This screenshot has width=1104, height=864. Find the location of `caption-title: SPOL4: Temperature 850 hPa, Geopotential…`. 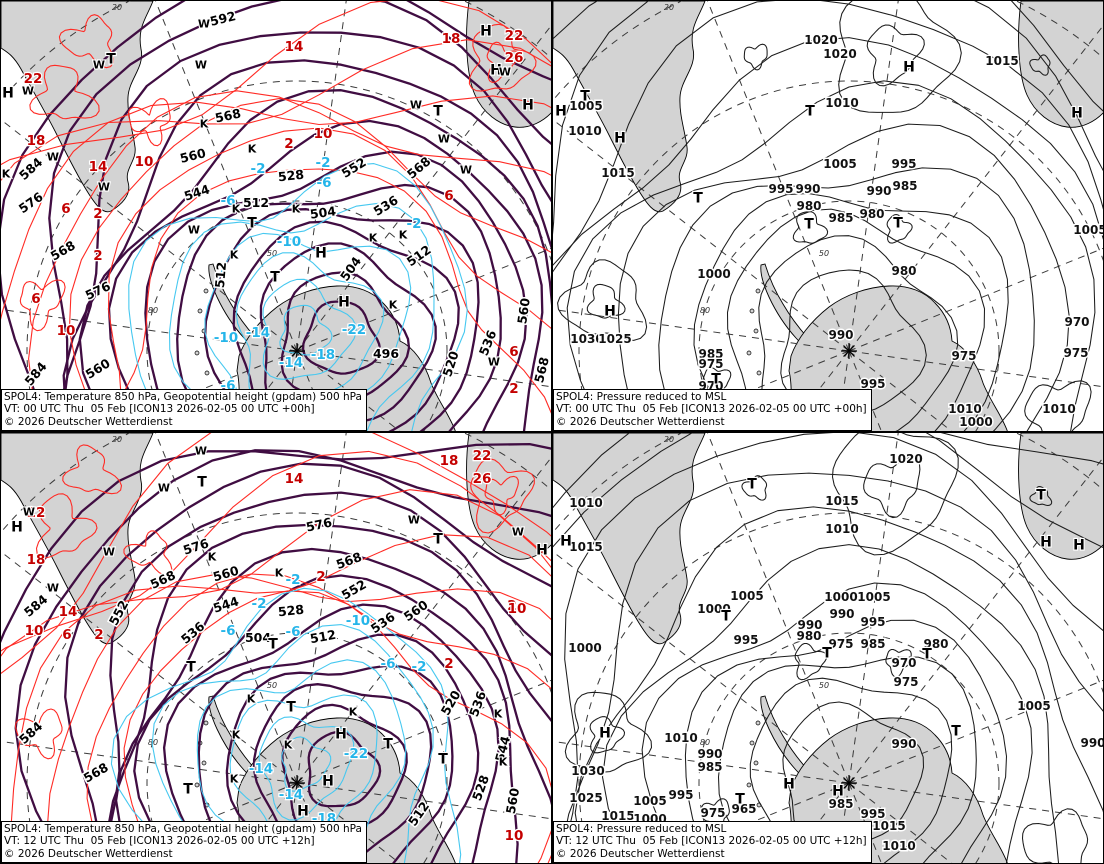

caption-title: SPOL4: Temperature 850 hPa, Geopotential… is located at coordinates (183, 396).